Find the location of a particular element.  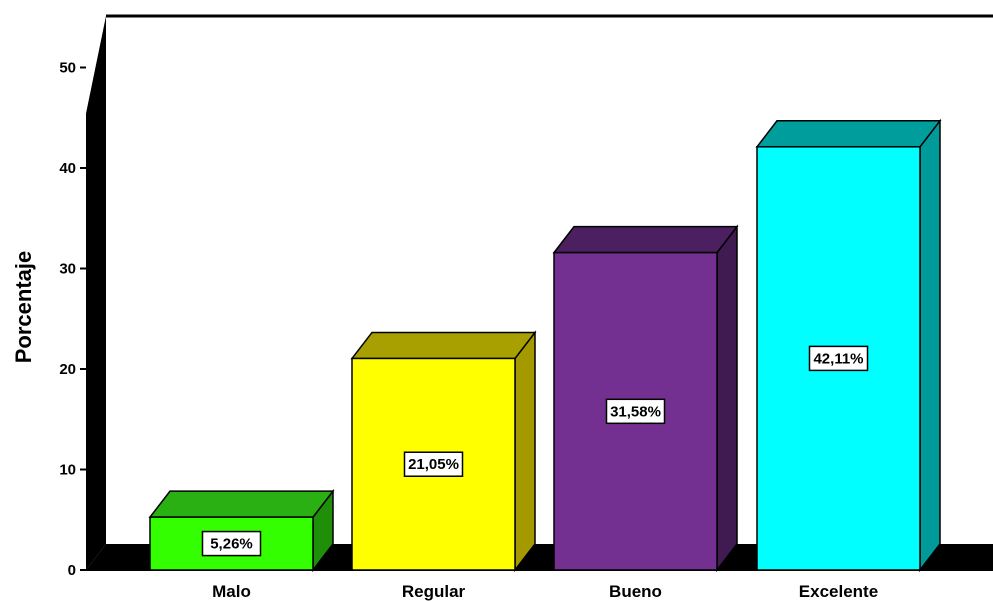

y-axis-title: Porcentaje is located at coordinates (23, 307).